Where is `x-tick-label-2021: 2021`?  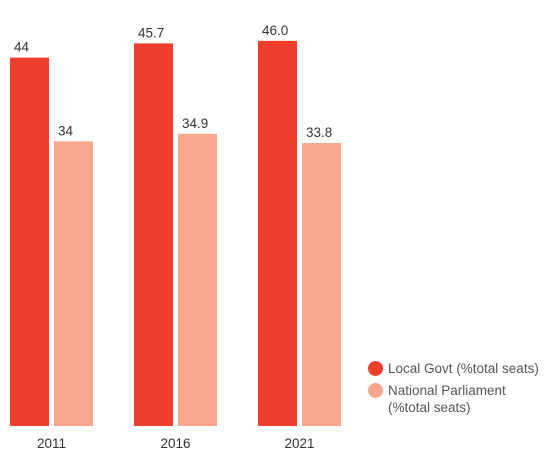 x-tick-label-2021: 2021 is located at coordinates (299, 443).